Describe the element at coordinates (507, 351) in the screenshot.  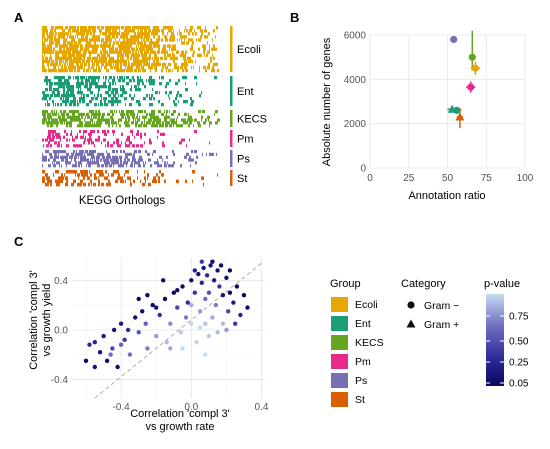
I see `legend-pvalue-ticks: 0.750.500.250.05` at that location.